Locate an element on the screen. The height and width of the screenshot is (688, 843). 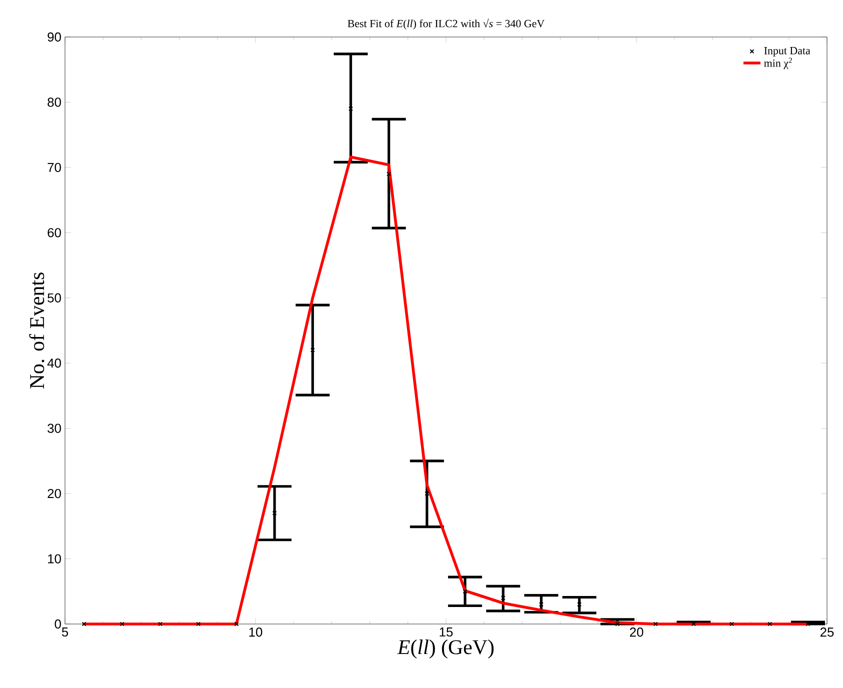
y-tick-label: 60 is located at coordinates (54, 233).